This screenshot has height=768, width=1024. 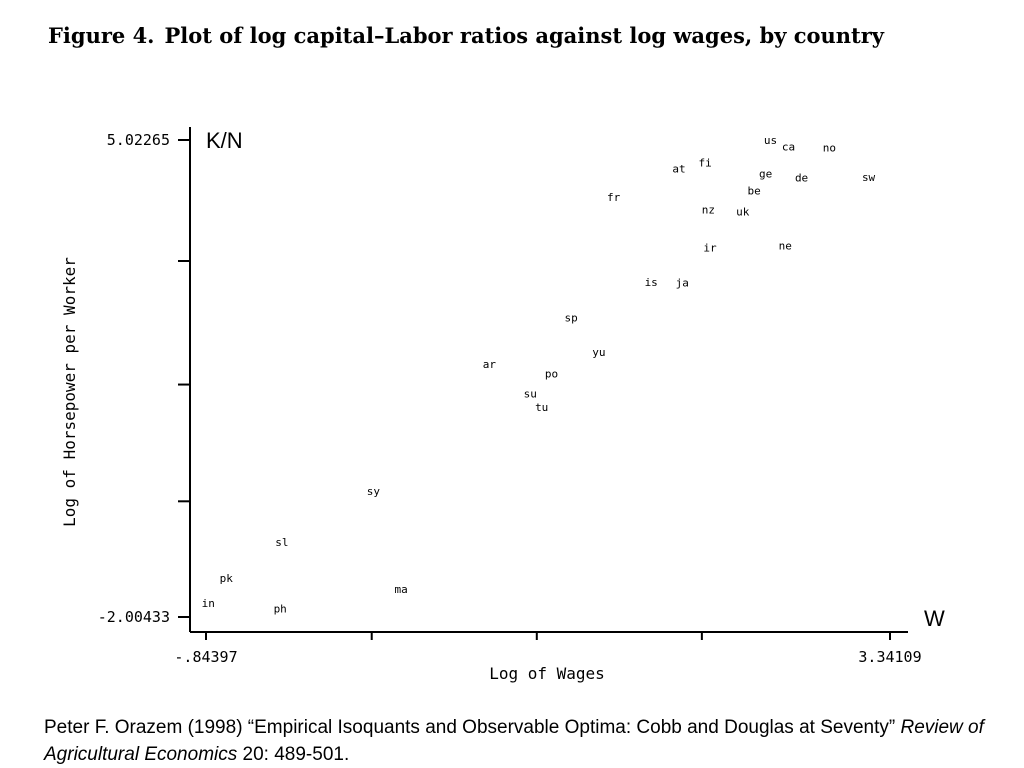 What do you see at coordinates (280, 609) in the screenshot?
I see `data-point-ph: ph` at bounding box center [280, 609].